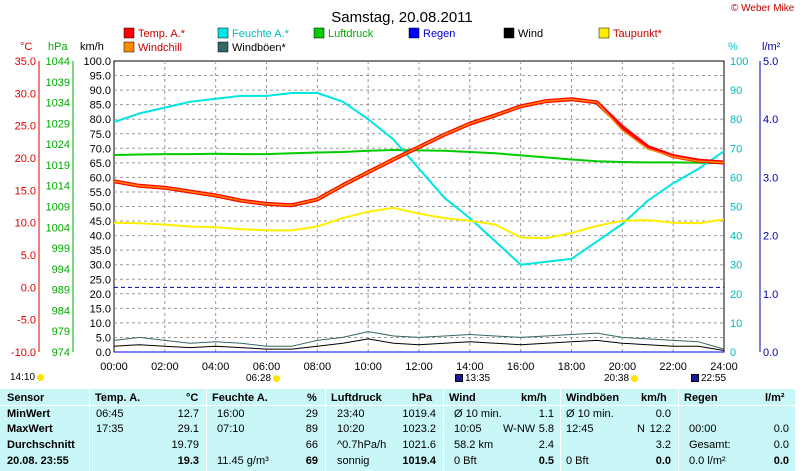  Describe the element at coordinates (703, 429) in the screenshot. I see `table-cell-rain-a: 00:00` at that location.